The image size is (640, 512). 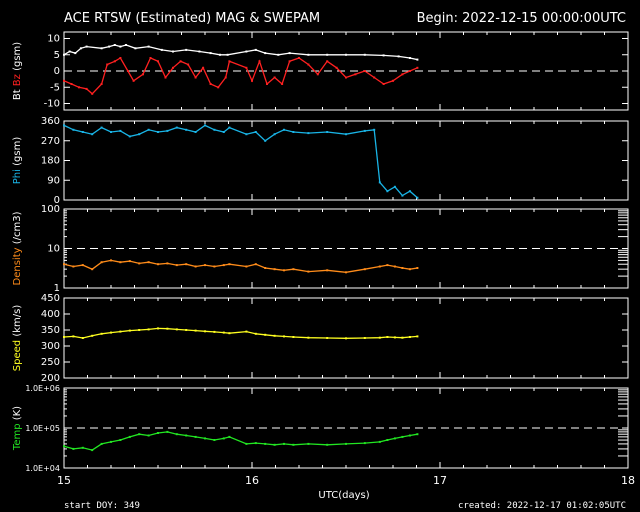 What do you see at coordinates (50, 209) in the screenshot?
I see `y-tick-label: 100` at bounding box center [50, 209].